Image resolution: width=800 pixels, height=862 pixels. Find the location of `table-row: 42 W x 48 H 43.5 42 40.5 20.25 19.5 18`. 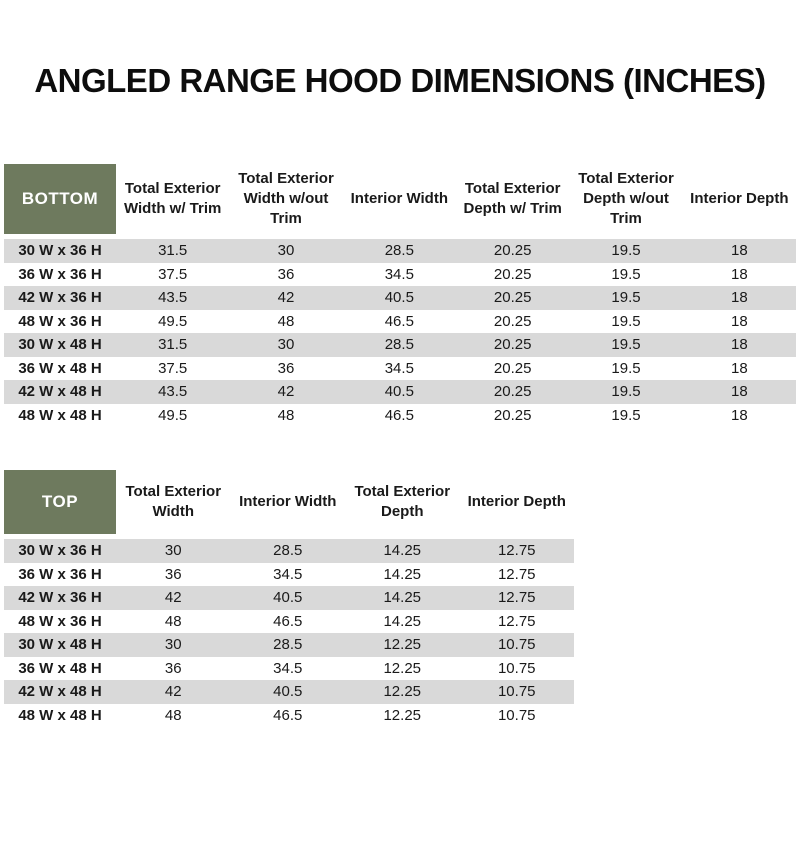

table-row: 42 W x 48 H 43.5 42 40.5 20.25 19.5 18 is located at coordinates (400, 392).